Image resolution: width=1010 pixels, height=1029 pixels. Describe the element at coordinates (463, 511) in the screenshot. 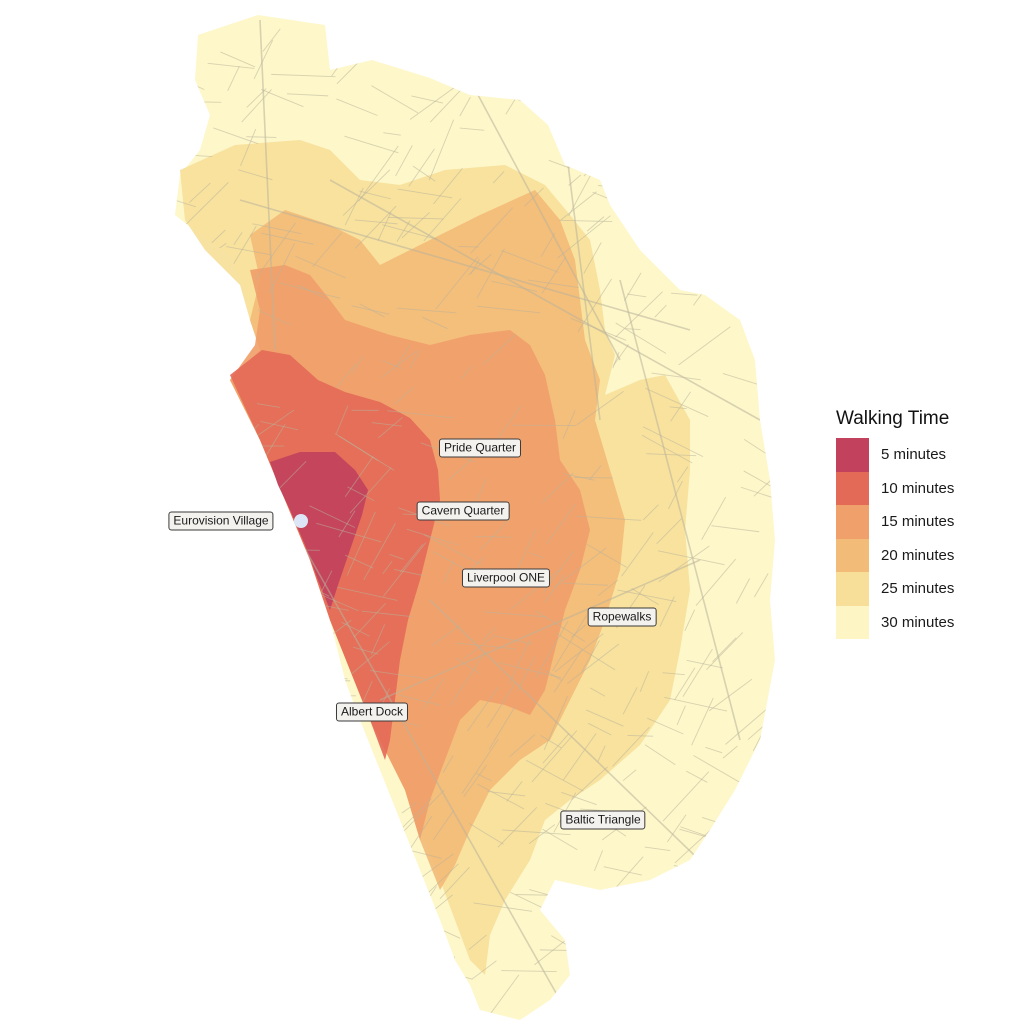

I see `label-cavern-quarter: Cavern Quarter` at that location.